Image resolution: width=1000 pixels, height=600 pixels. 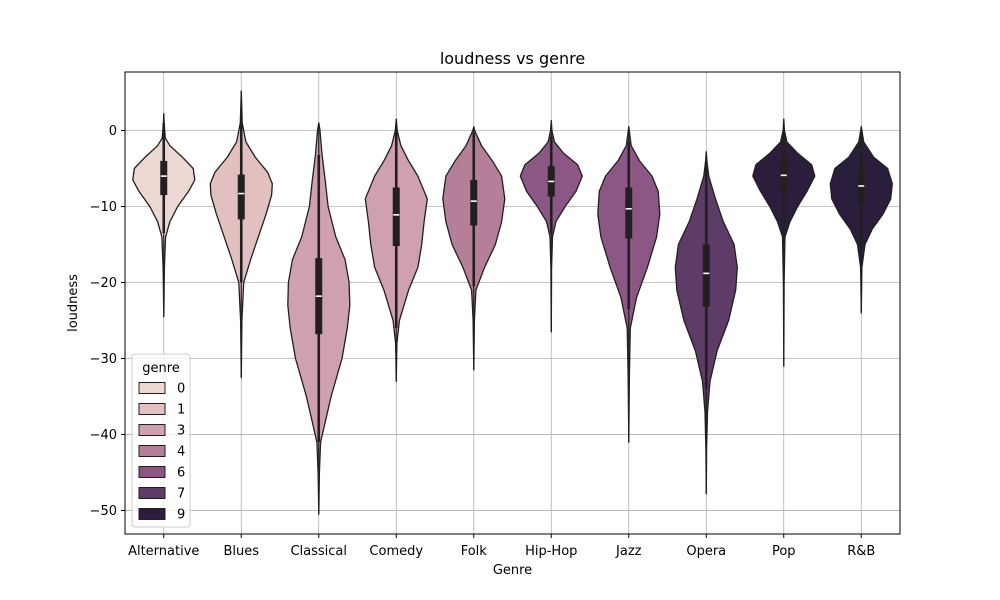 What do you see at coordinates (164, 215) in the screenshot?
I see `violin-alternative` at bounding box center [164, 215].